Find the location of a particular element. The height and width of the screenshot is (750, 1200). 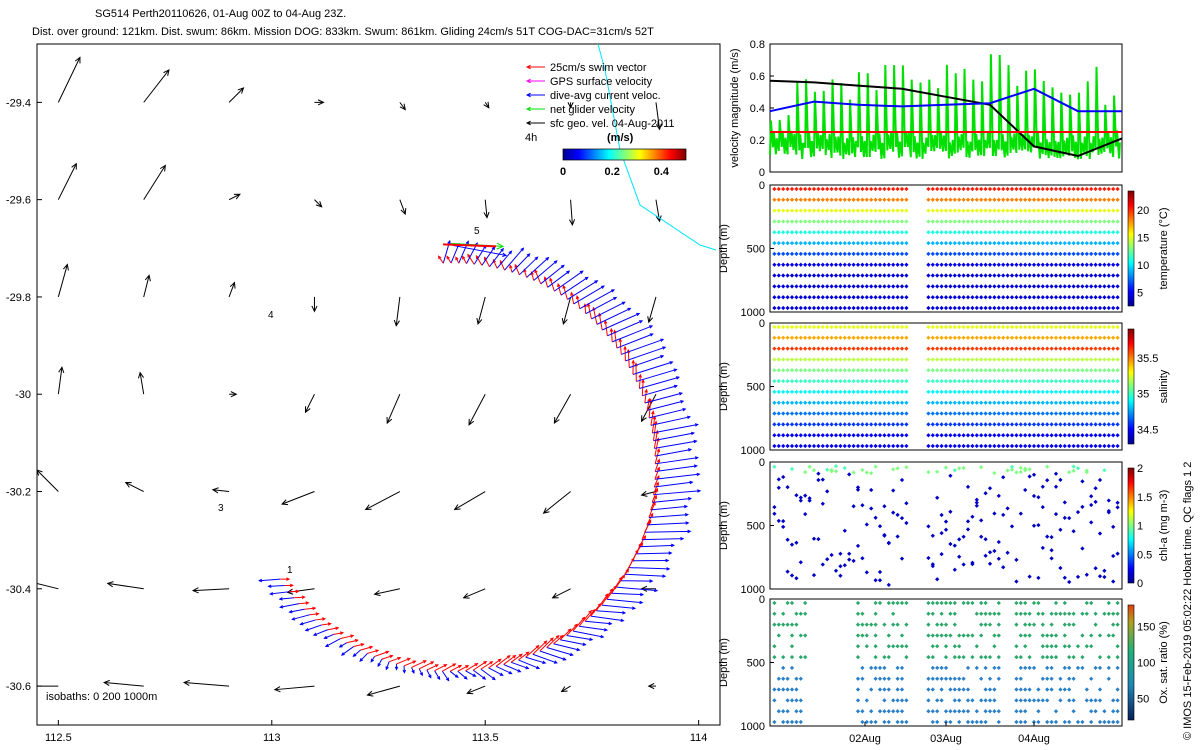

colorbar-label: temperature (°C) is located at coordinates (1164, 248).